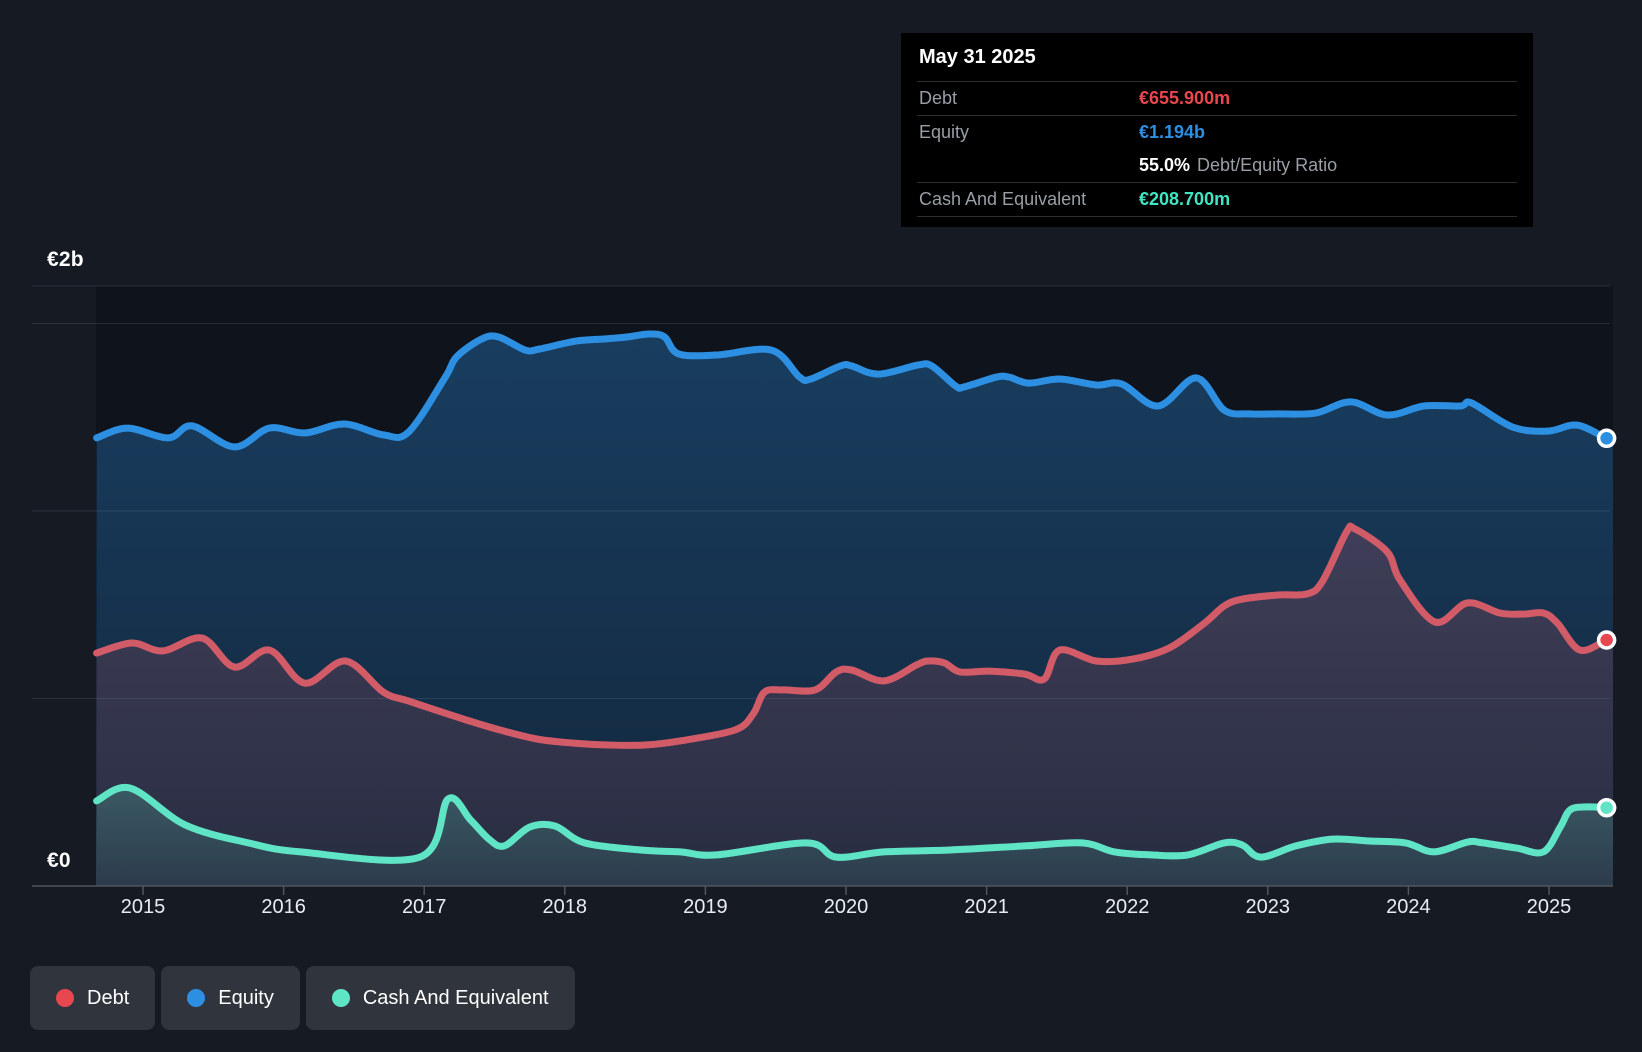 Image resolution: width=1642 pixels, height=1052 pixels. What do you see at coordinates (1606, 640) in the screenshot?
I see `debt-endpoint-marker` at bounding box center [1606, 640].